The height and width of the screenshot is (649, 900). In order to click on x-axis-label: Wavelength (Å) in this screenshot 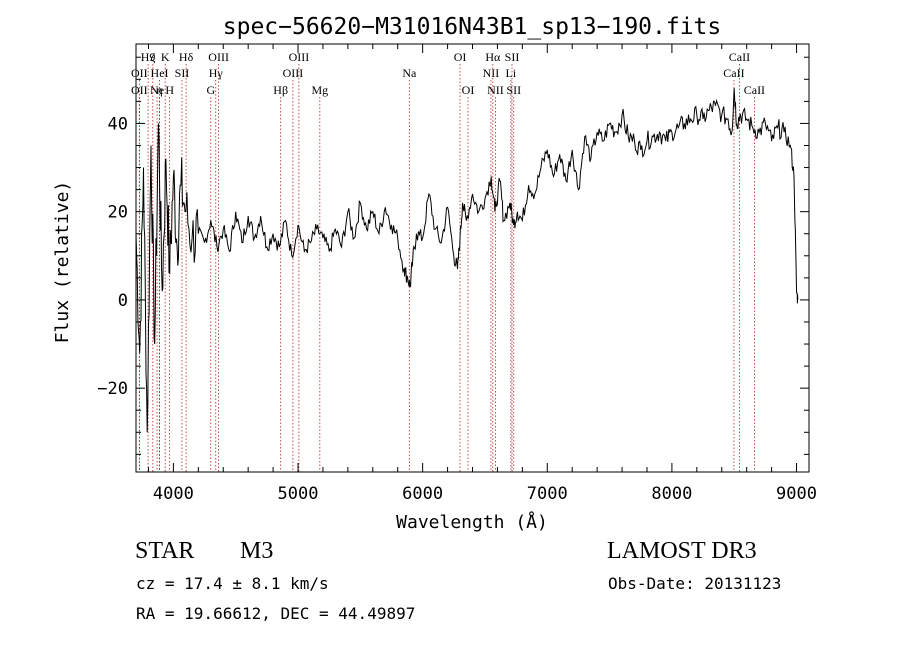, I will do `click(472, 522)`.